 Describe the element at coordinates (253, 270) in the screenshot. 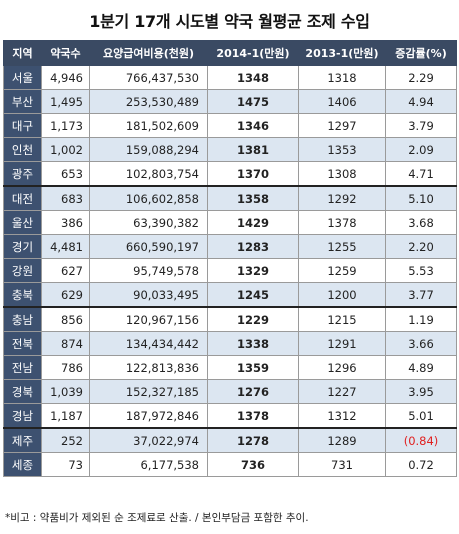

I see `income-2014-cell: 1329` at that location.